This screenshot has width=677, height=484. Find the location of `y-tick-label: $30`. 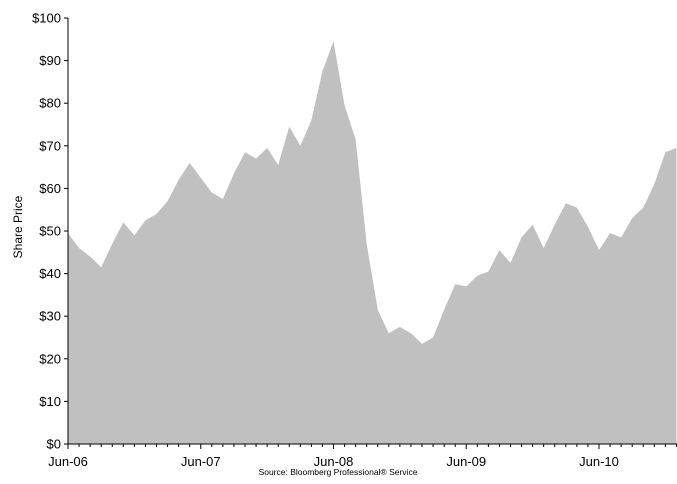

y-tick-label: $30 is located at coordinates (50, 316).